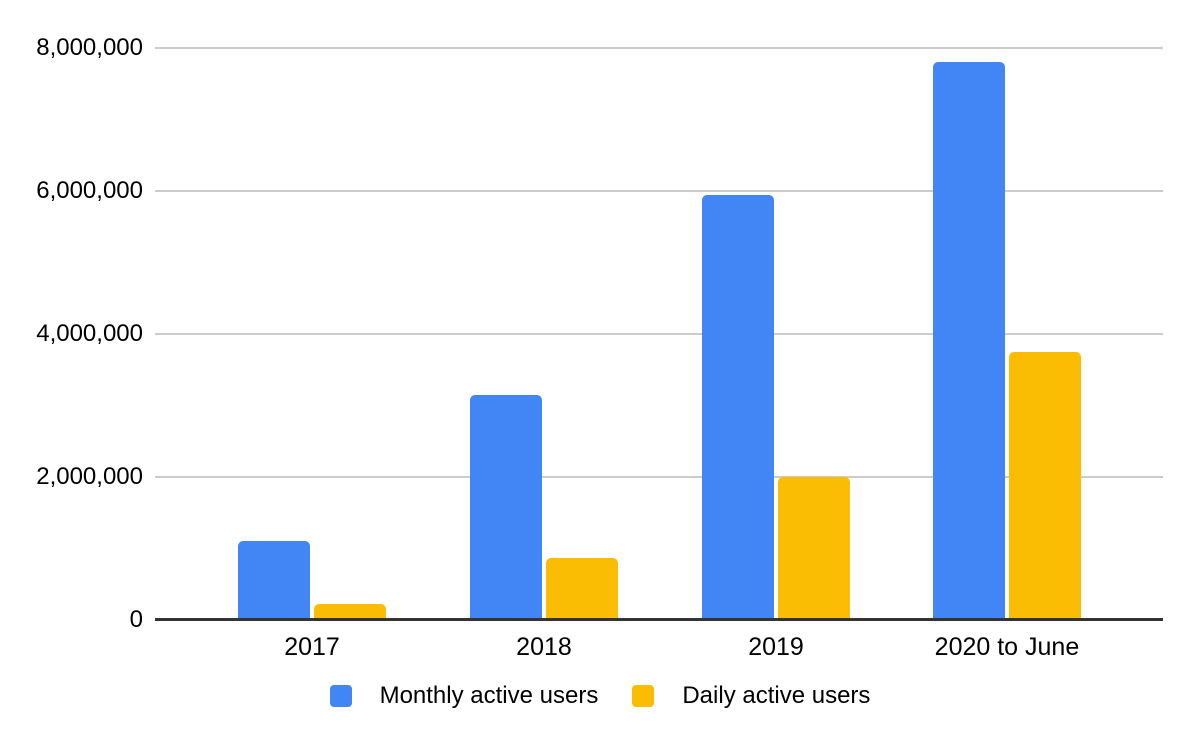  I want to click on bar-monthly-active-users-2019, so click(738, 407).